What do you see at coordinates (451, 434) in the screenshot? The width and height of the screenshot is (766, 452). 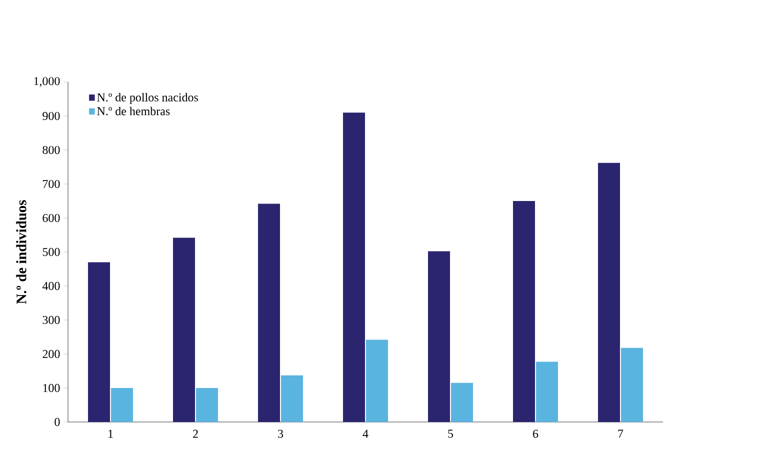 I see `x-tick-label: 5` at bounding box center [451, 434].